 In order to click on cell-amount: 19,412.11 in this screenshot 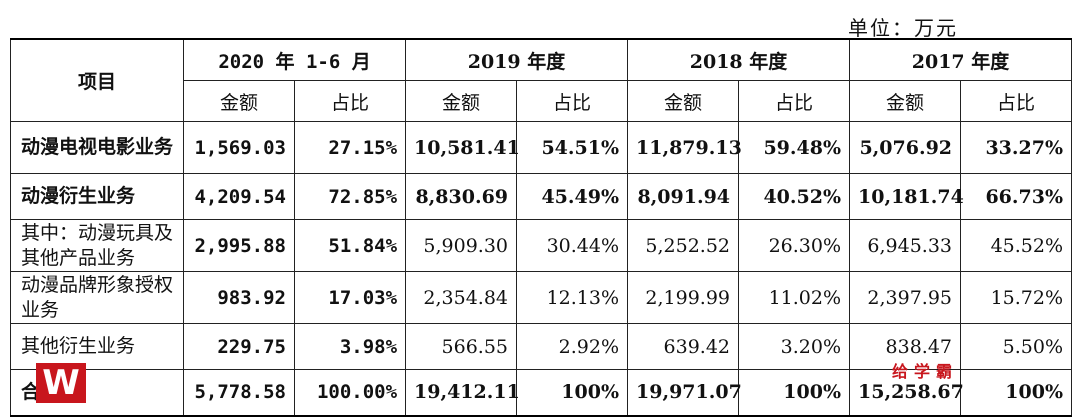, I will do `click(462, 393)`.